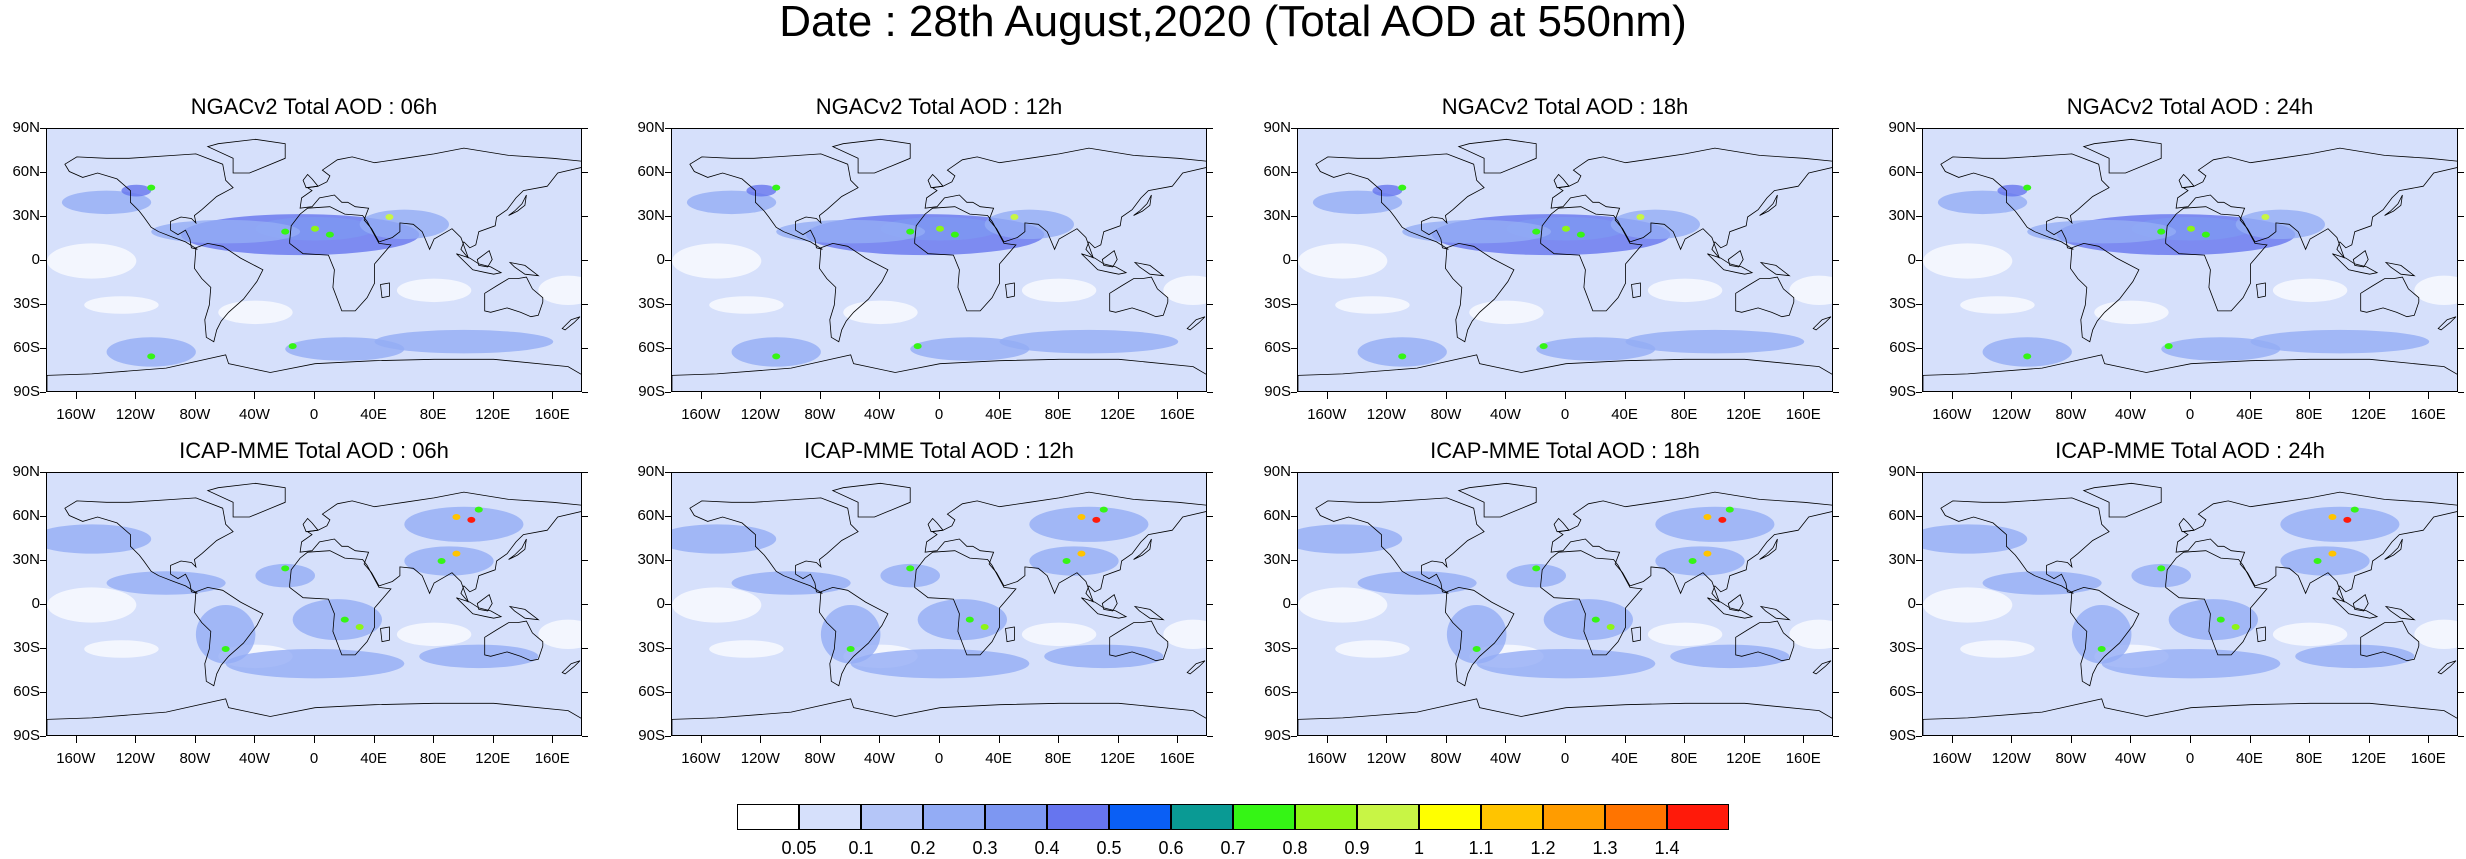 The image size is (2466, 859). What do you see at coordinates (1565, 106) in the screenshot?
I see `panel-title: NGACv2 Total AOD : 18h` at bounding box center [1565, 106].